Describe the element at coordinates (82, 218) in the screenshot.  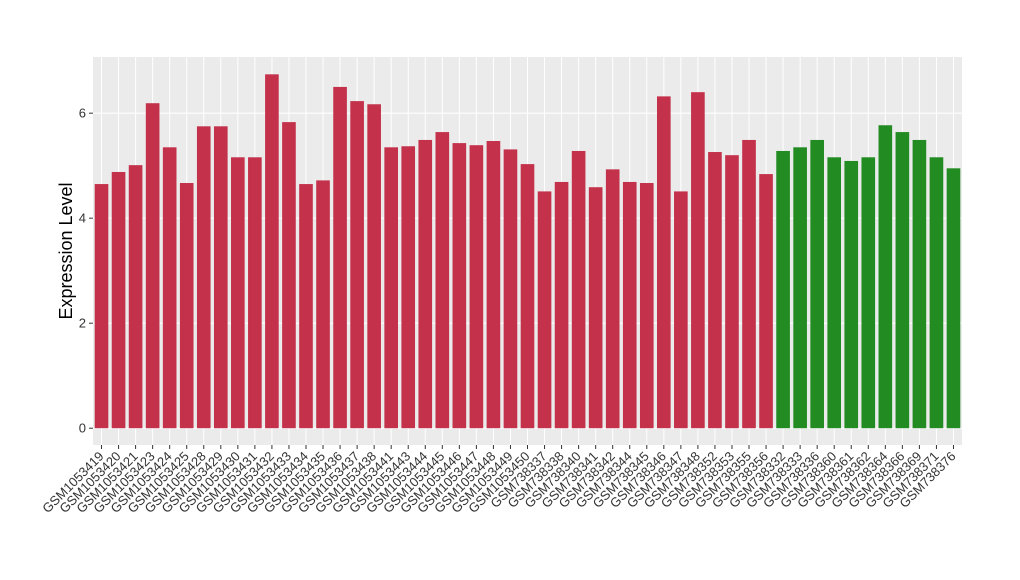
I see `y-tick-label: 4` at that location.